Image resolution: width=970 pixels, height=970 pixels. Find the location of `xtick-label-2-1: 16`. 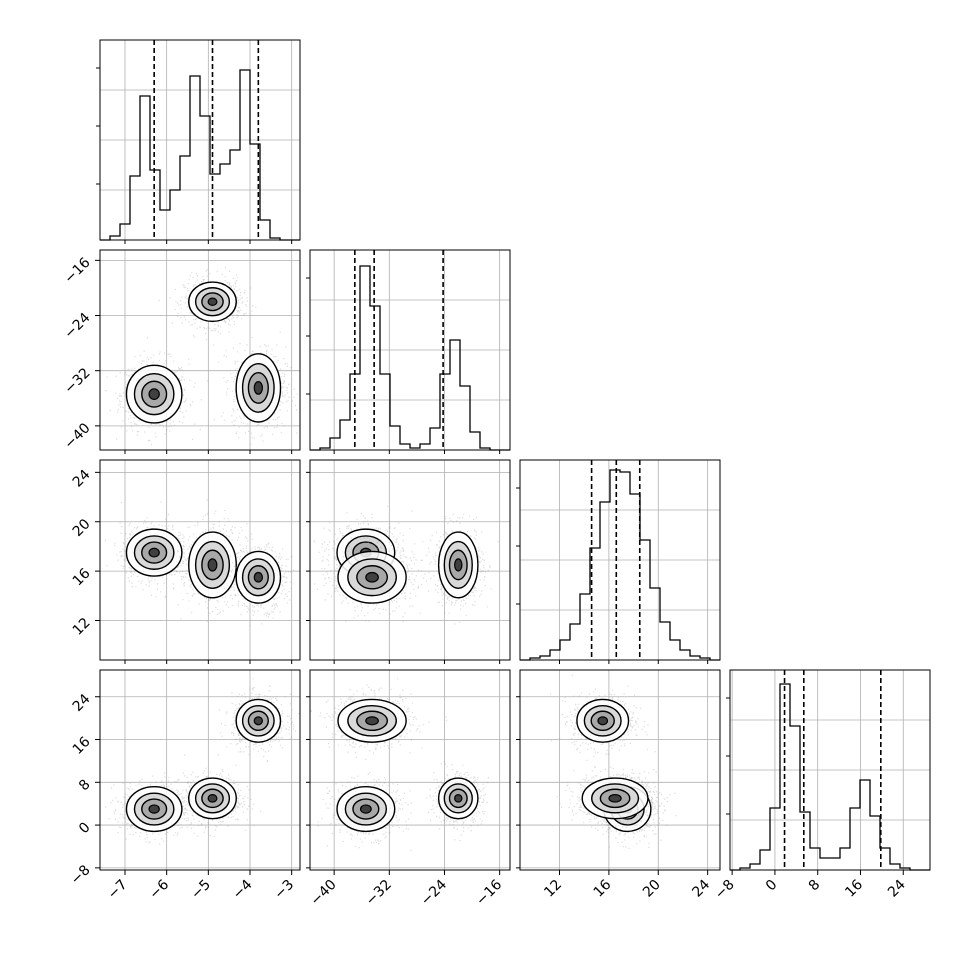

xtick-label-2-1: 16 is located at coordinates (603, 889).